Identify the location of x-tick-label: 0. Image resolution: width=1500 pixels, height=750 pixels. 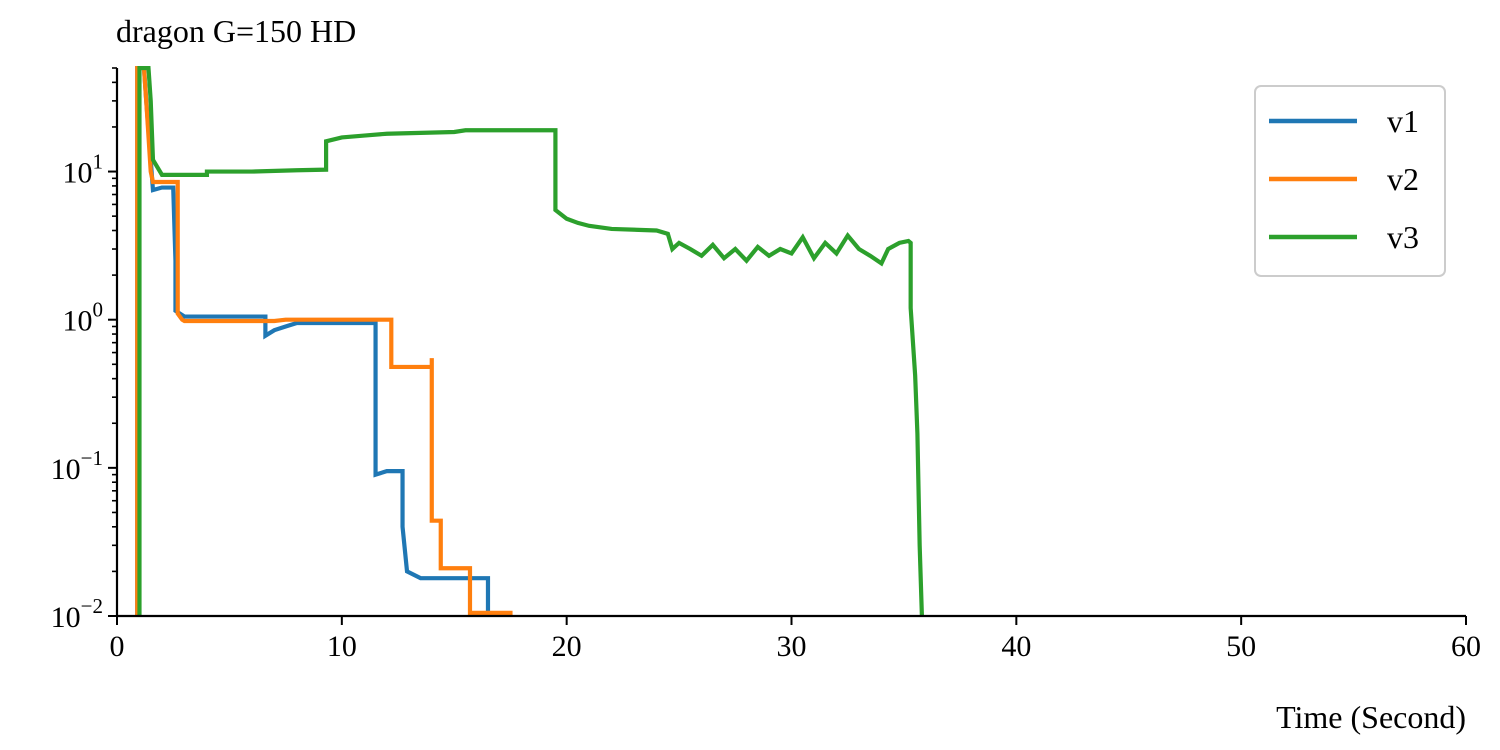
(117, 646).